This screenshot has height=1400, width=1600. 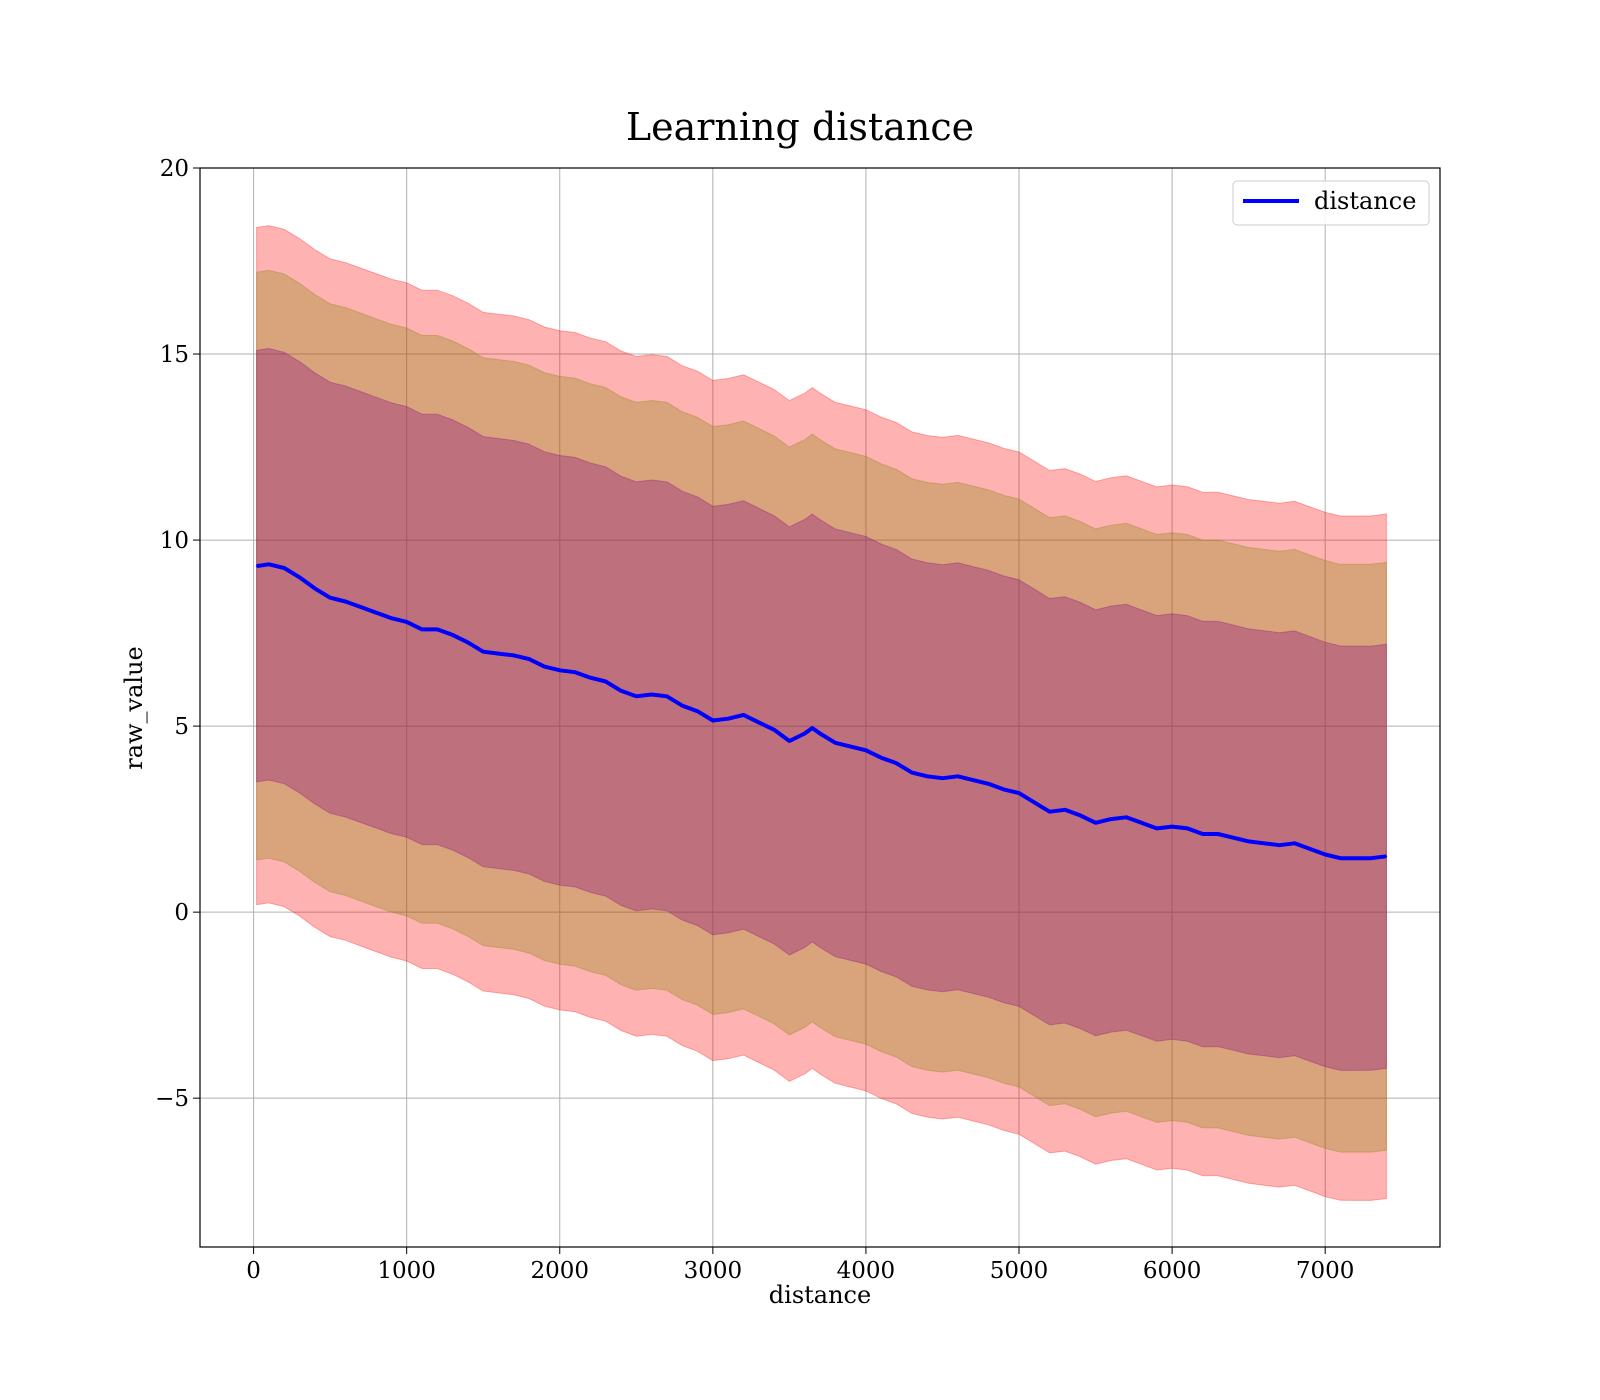 I want to click on y-tick-label: 5, so click(x=181, y=727).